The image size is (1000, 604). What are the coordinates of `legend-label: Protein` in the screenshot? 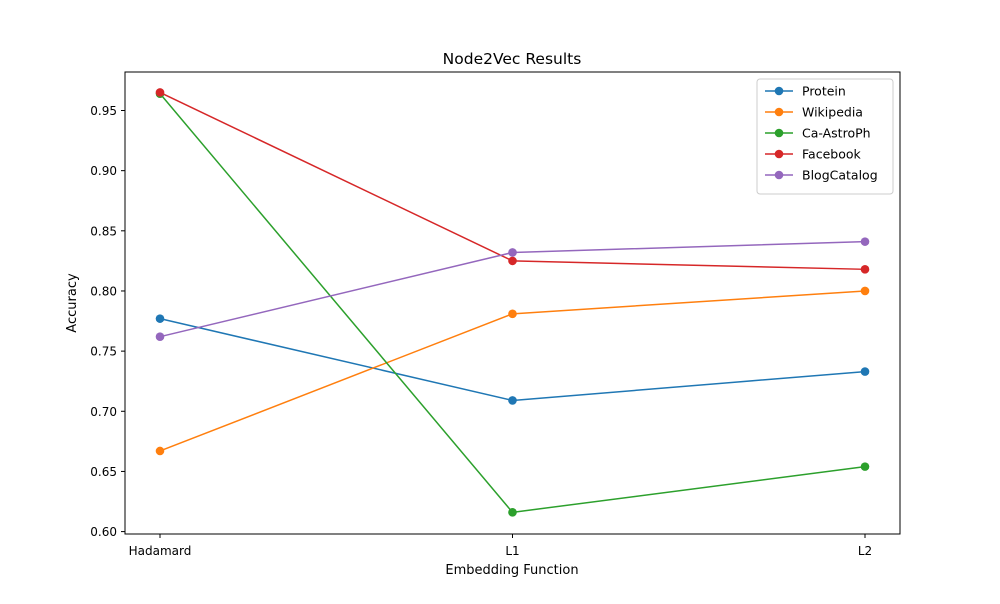 It's located at (824, 91).